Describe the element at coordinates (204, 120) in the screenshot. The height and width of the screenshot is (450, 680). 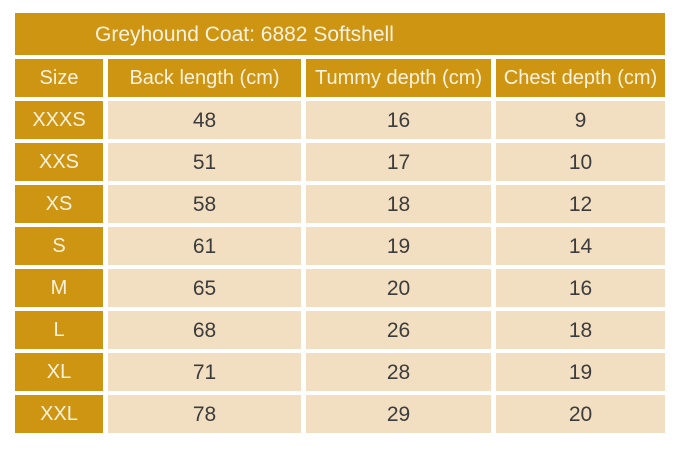
I see `measurement-value-cell: 48` at that location.